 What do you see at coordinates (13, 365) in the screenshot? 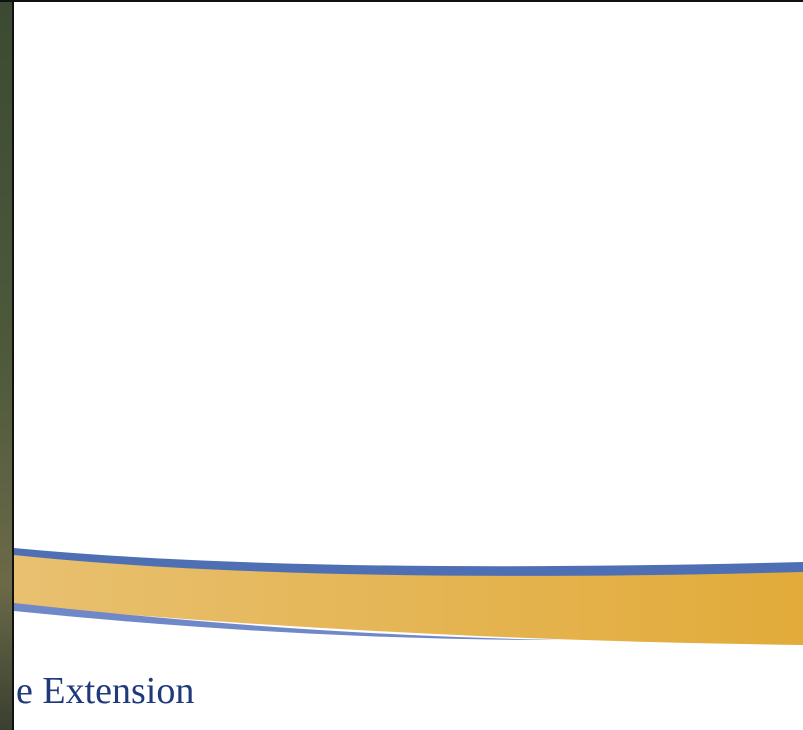
I see `divider` at bounding box center [13, 365].